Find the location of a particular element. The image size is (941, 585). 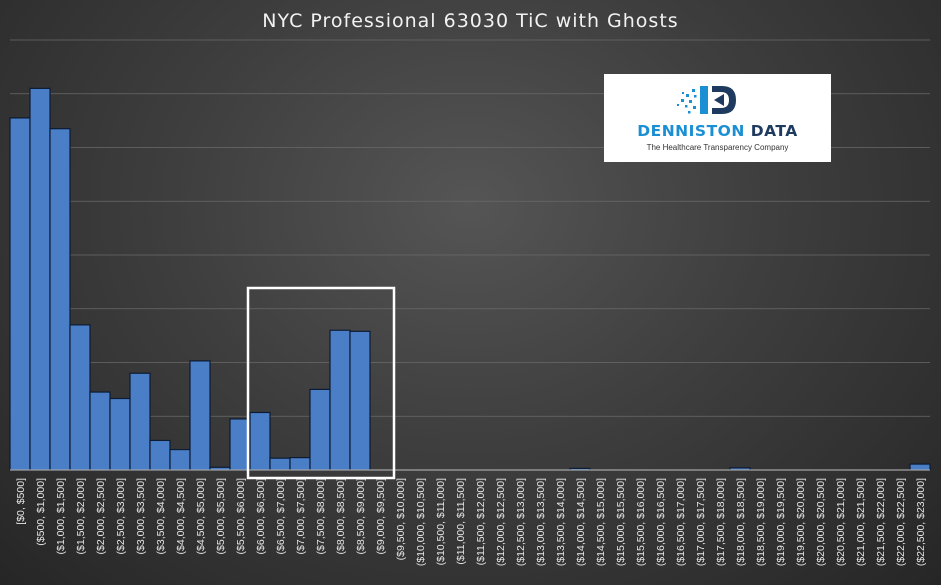

x-tick-label: ($13,500, $14,000] is located at coordinates (561, 522).